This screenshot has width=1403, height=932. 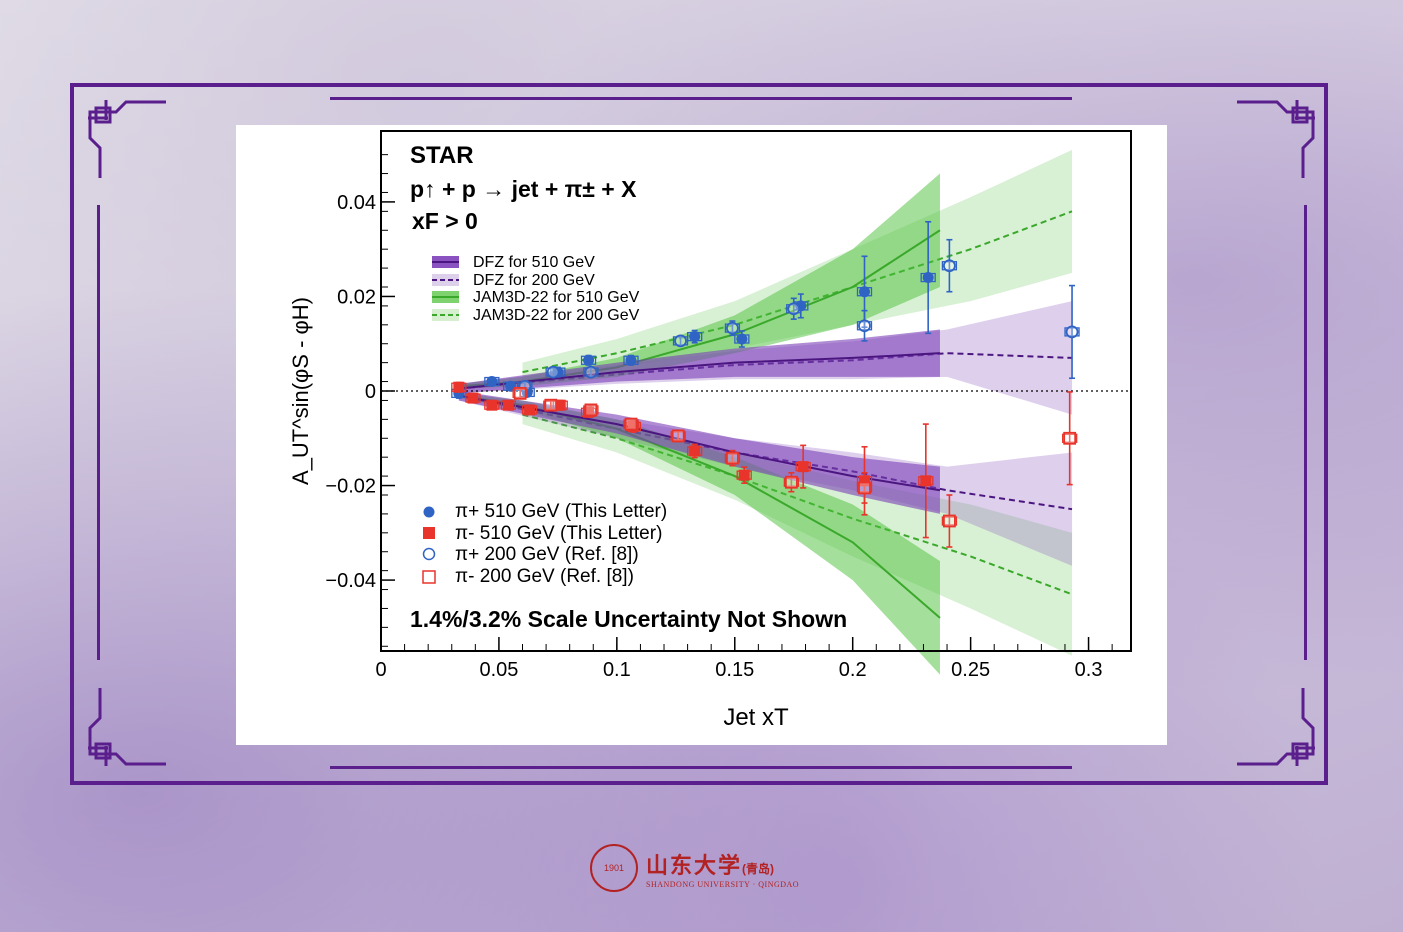 What do you see at coordinates (617, 670) in the screenshot?
I see `x-tick-label: 0.1` at bounding box center [617, 670].